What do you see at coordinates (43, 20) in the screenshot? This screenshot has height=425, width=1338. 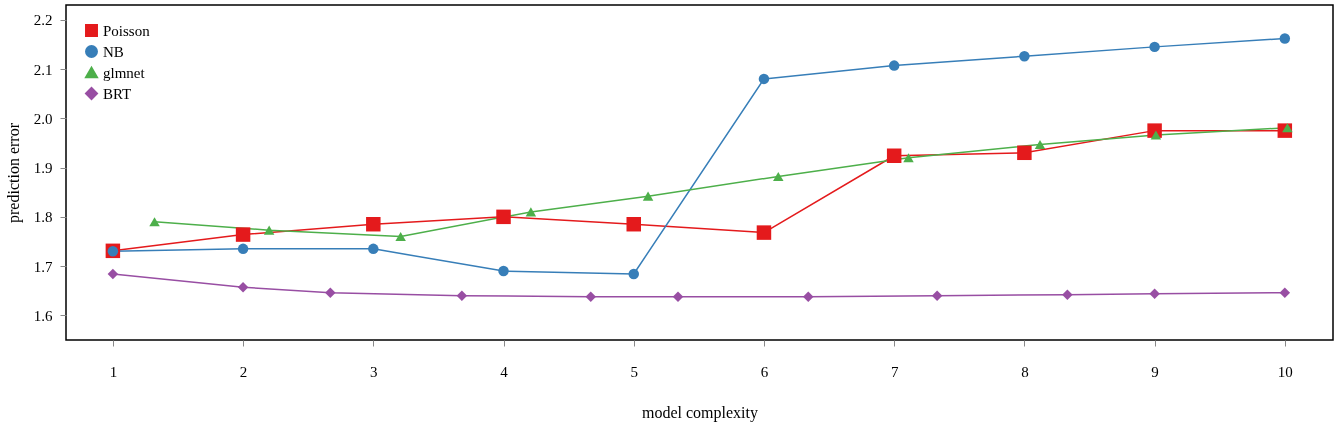 I see `y-tick-label: 2.2` at bounding box center [43, 20].